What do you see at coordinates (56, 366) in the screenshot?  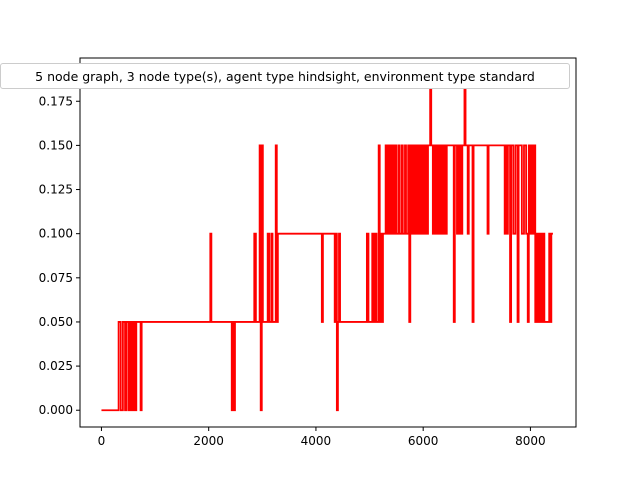 I see `y-tick-label: 0.025` at bounding box center [56, 366].